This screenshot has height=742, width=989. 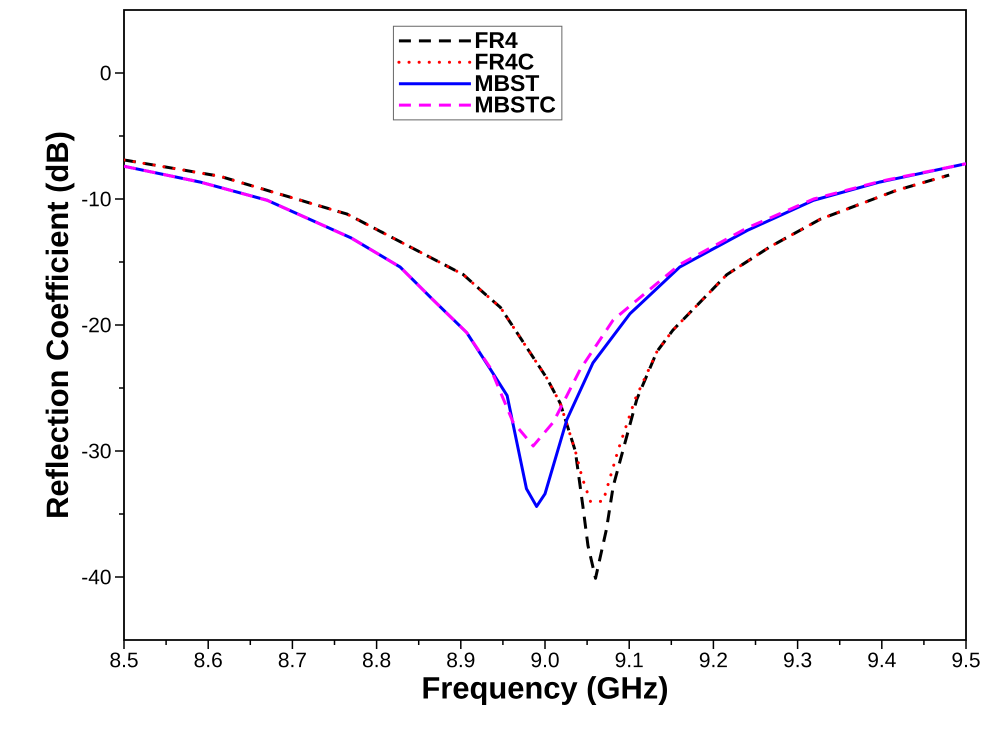 I want to click on x-tick-label: 8.5, so click(x=124, y=660).